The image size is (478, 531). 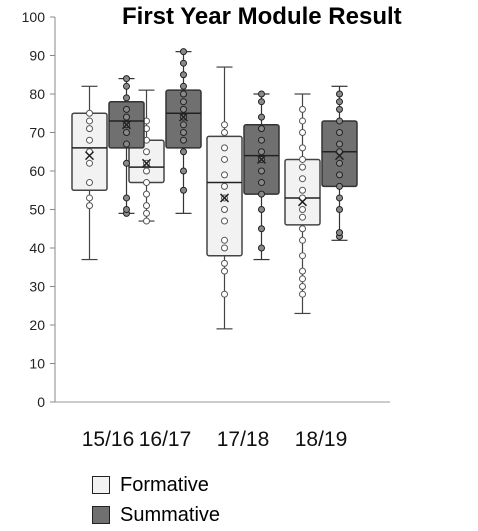 I want to click on x-category-label: 17/18, so click(x=243, y=439).